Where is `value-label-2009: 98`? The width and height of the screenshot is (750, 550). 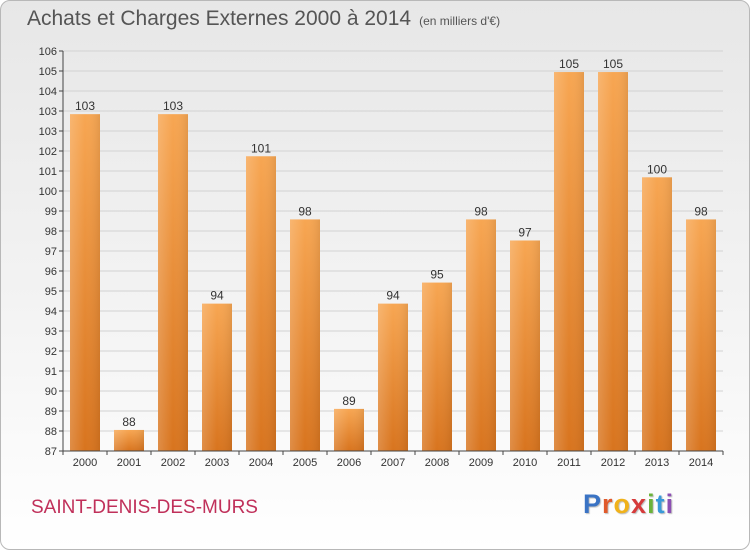
value-label-2009: 98 is located at coordinates (481, 211).